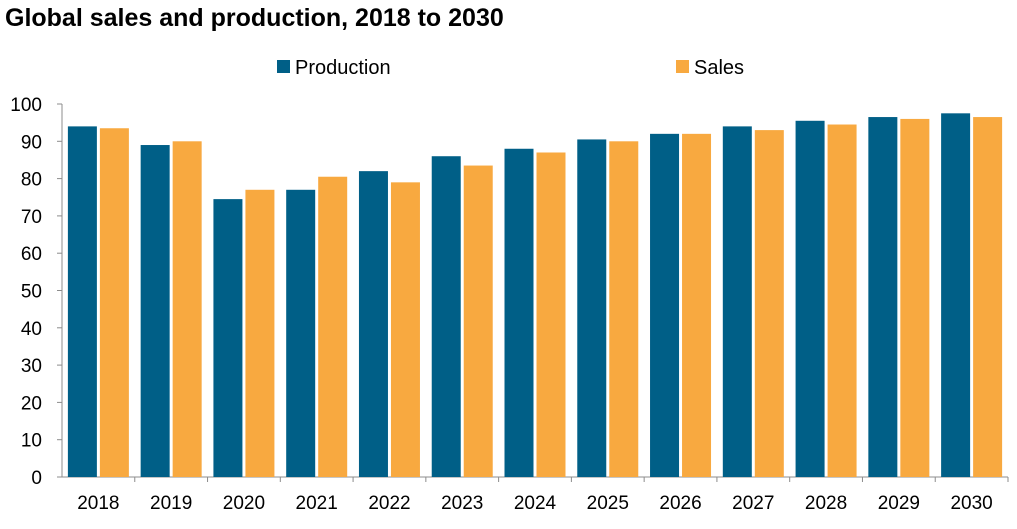  I want to click on y-tick-label: 40, so click(31, 329).